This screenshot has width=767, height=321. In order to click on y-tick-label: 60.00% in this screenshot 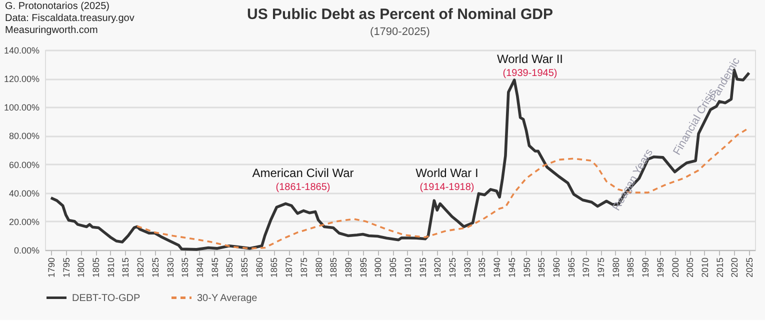, I will do `click(24, 165)`.